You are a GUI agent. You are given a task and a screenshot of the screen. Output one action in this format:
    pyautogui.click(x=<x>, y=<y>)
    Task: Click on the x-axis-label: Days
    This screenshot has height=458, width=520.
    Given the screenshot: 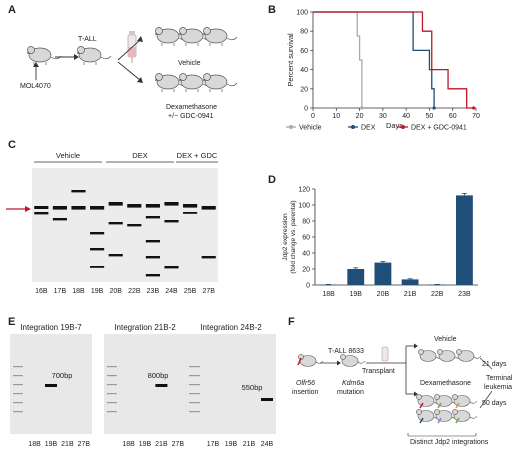 What is the action you would take?
    pyautogui.click(x=394, y=125)
    